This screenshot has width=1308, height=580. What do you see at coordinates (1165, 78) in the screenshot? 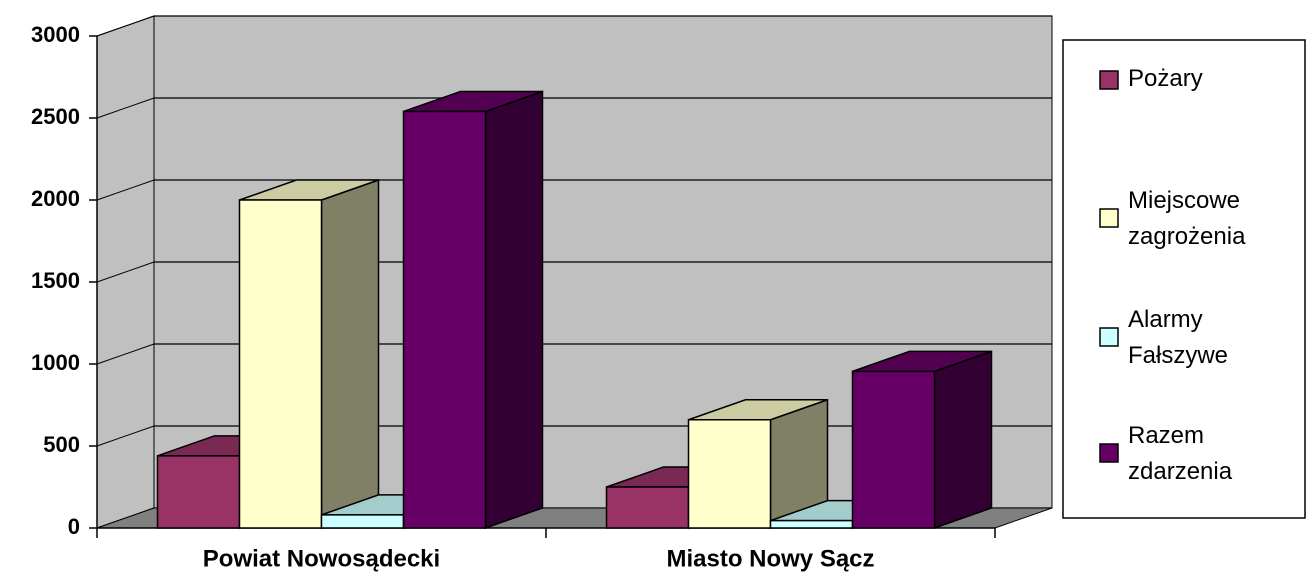
I see `legend-label: Pożary` at bounding box center [1165, 78].